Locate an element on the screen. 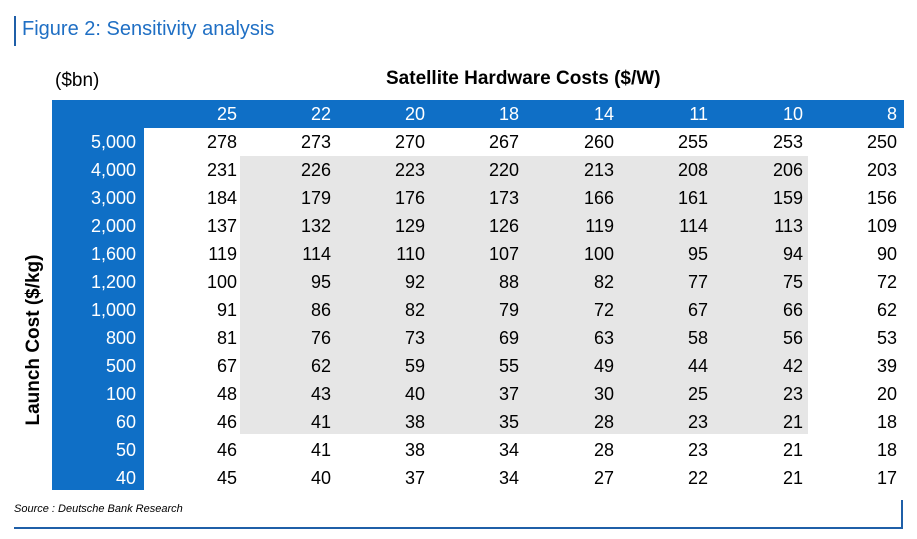  table-cell: 35 is located at coordinates (508, 422).